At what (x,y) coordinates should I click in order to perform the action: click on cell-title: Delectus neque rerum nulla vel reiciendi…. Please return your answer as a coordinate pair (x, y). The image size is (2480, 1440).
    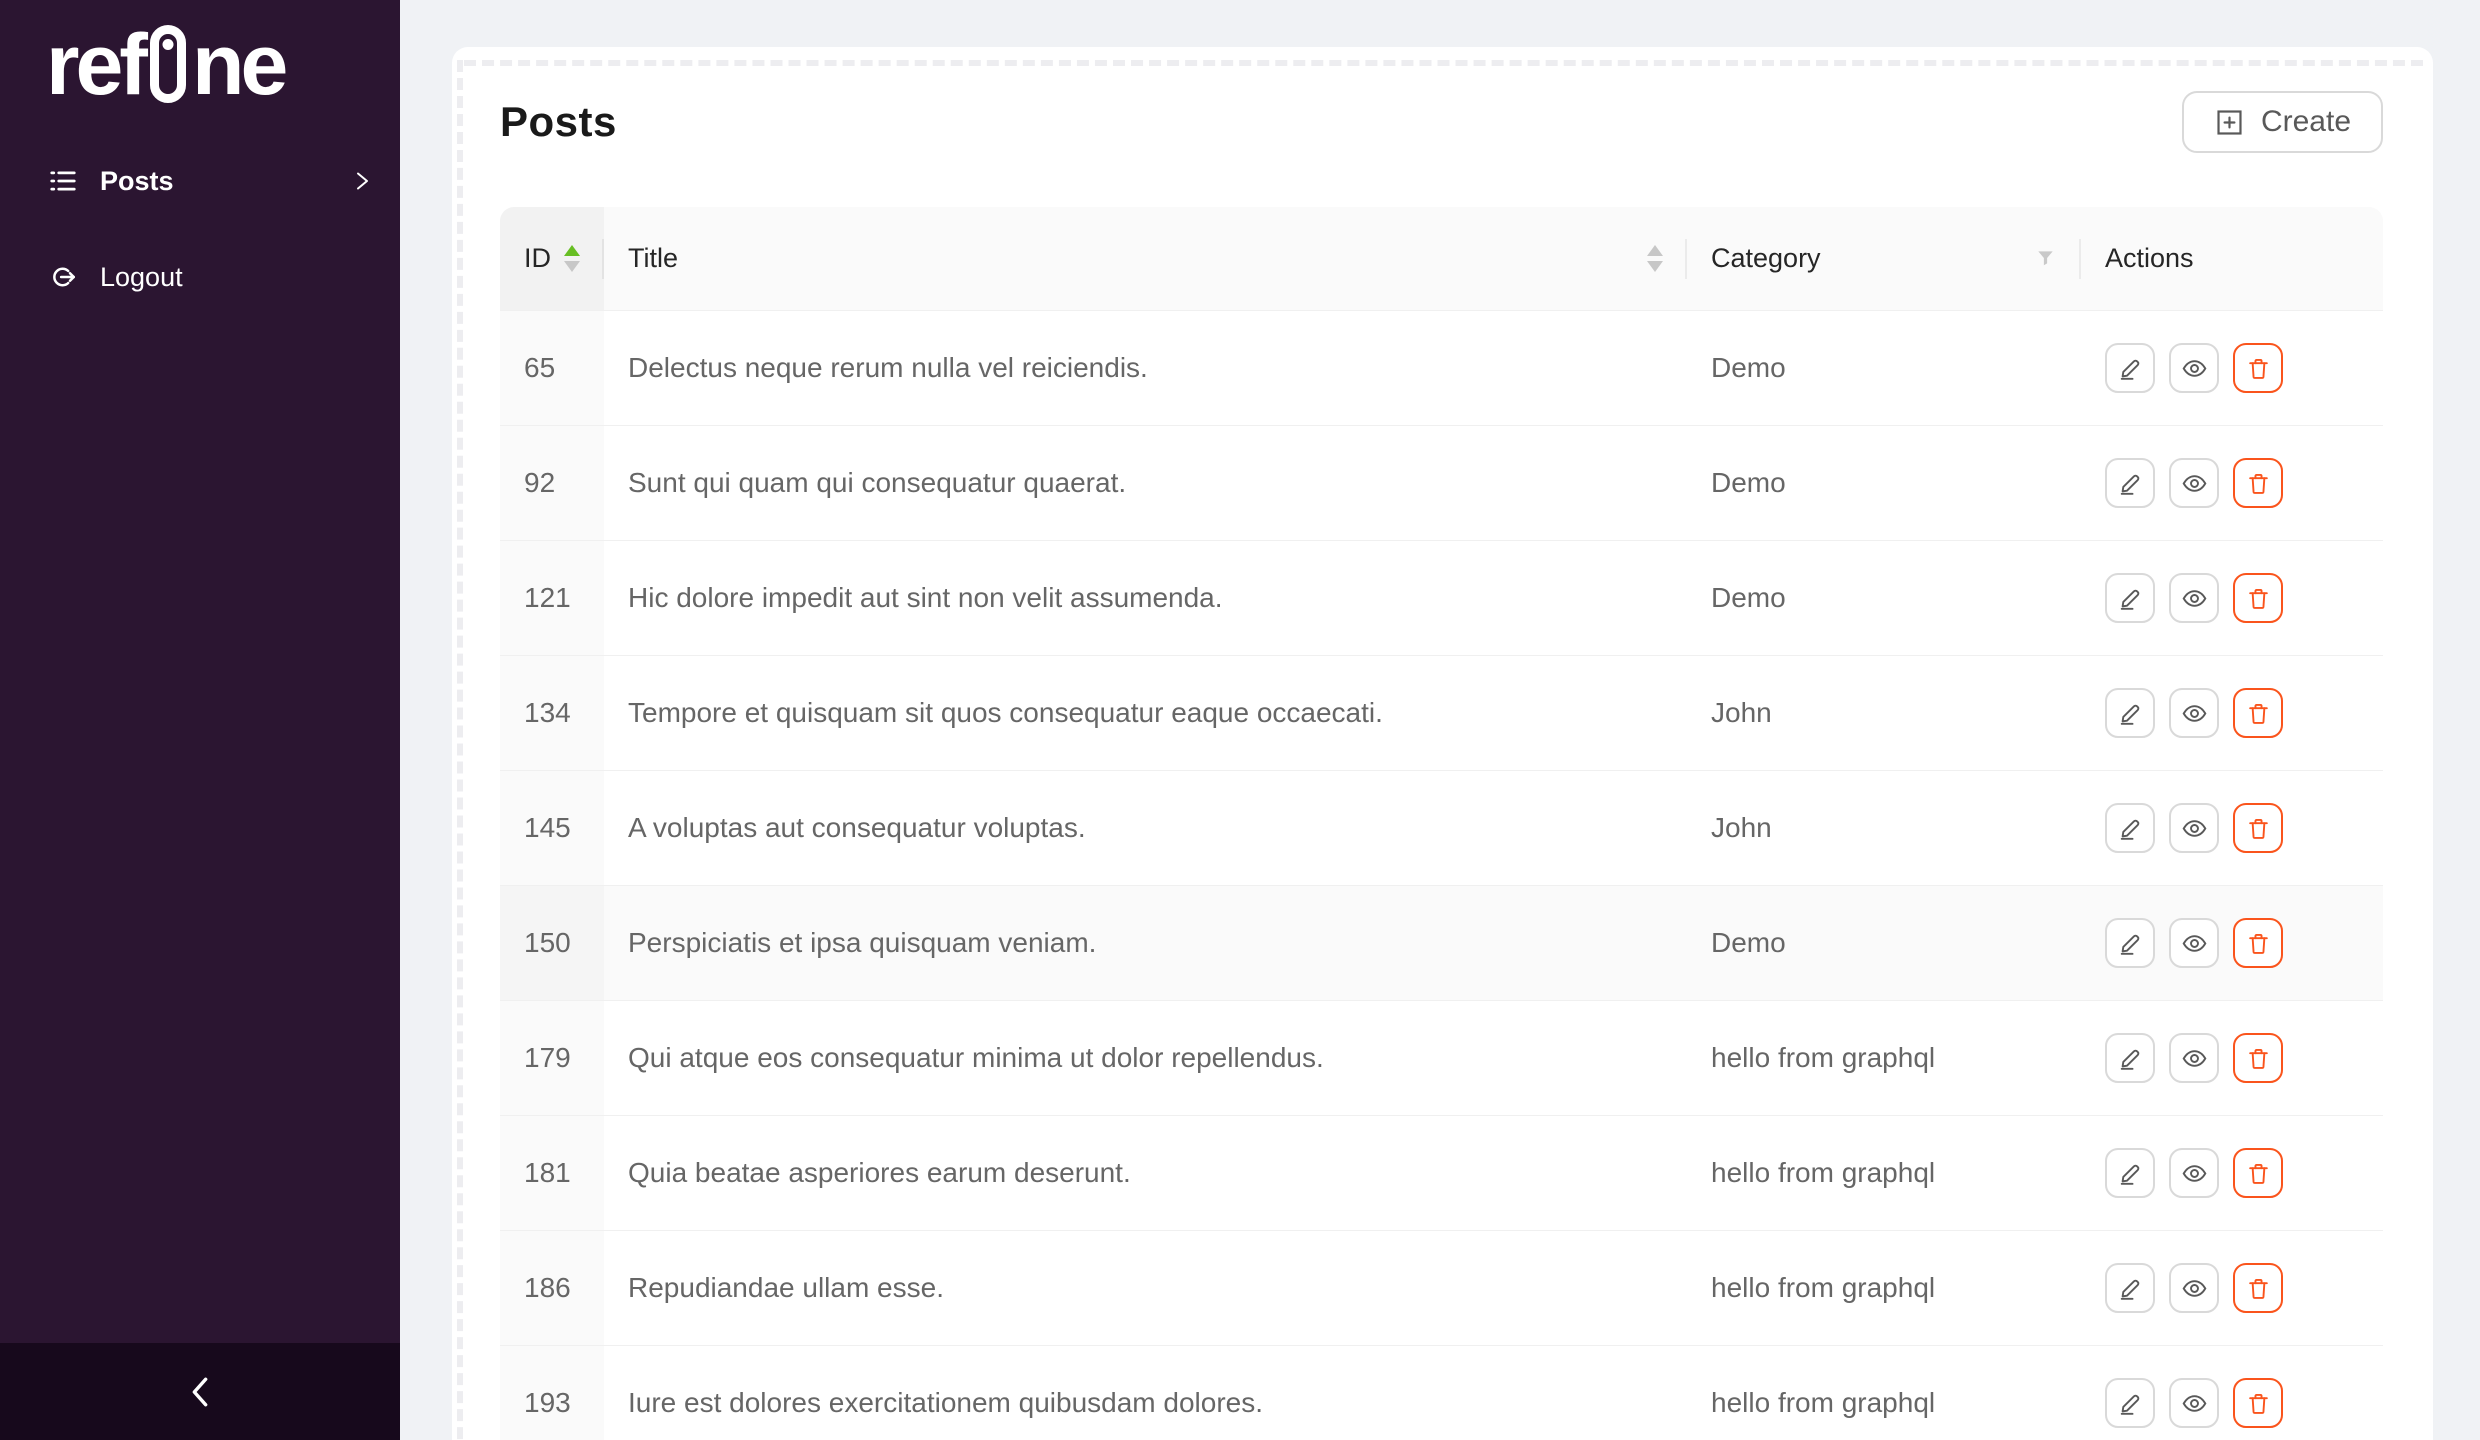
    Looking at the image, I should click on (1145, 368).